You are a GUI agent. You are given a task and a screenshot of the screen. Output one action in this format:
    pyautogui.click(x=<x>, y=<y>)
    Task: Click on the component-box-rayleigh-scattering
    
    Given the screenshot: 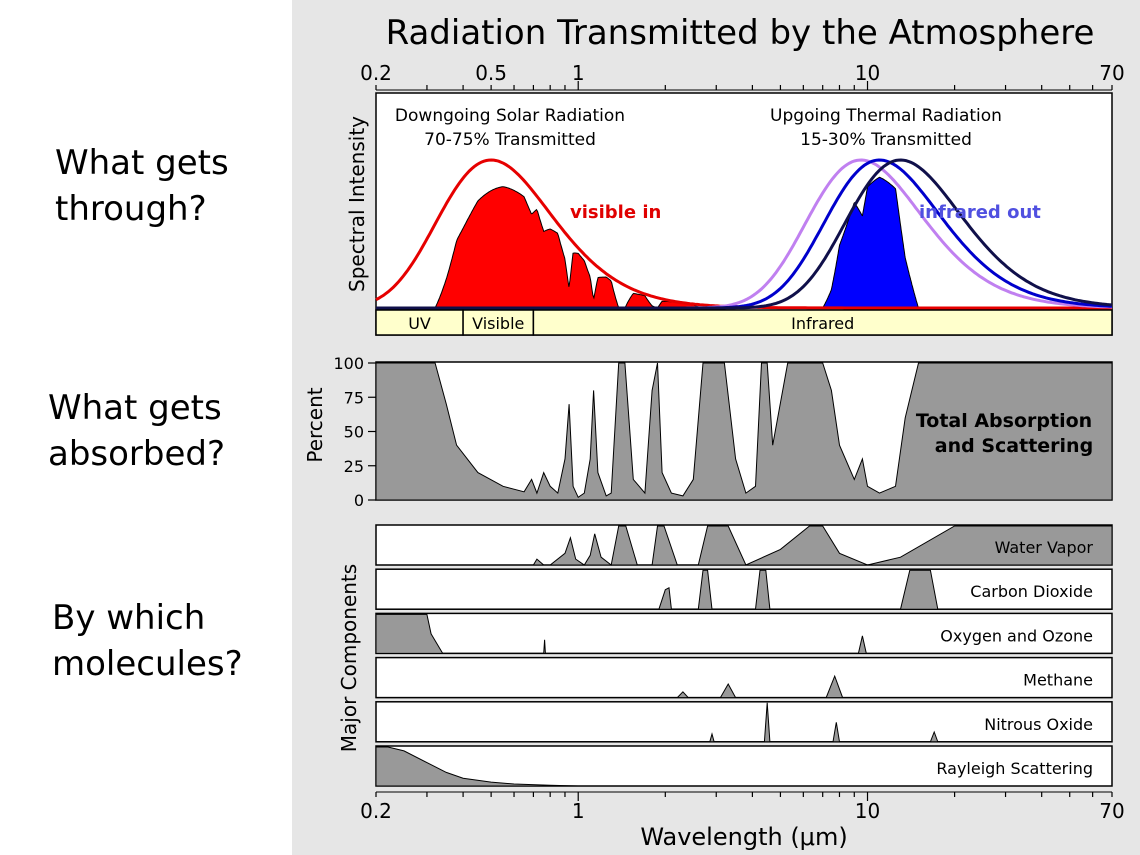 What is the action you would take?
    pyautogui.click(x=744, y=766)
    